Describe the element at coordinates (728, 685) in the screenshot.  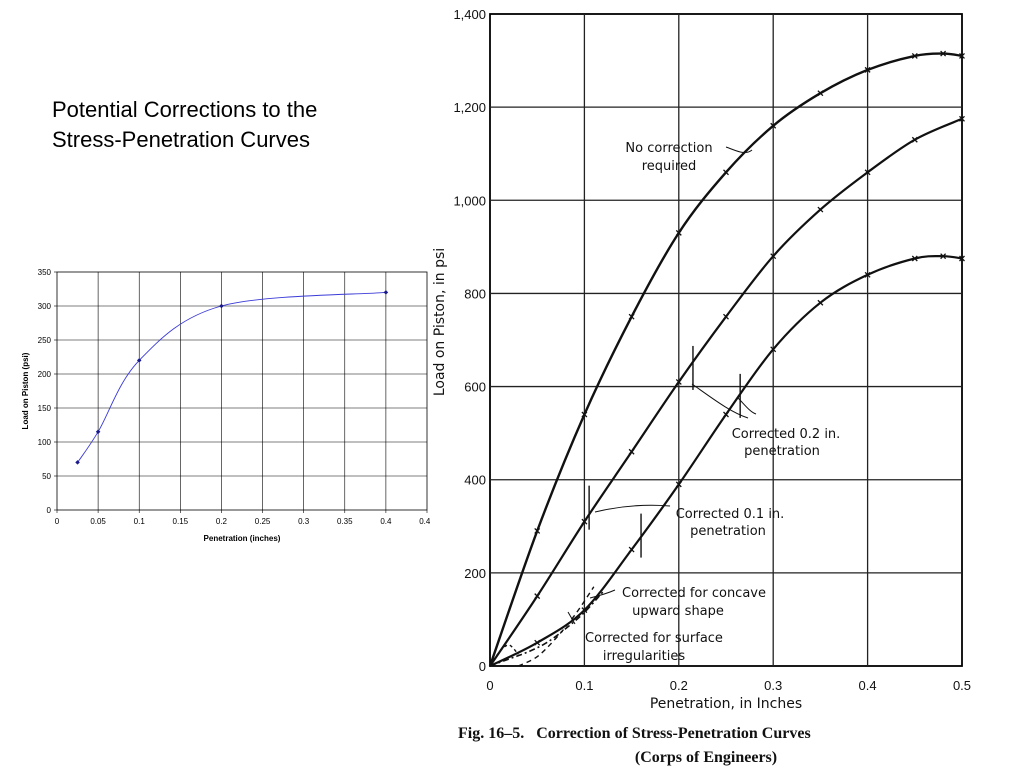
I see `scan-x-tick-labels: 0 0.1 0.2 0.3 0.4 0.5` at that location.